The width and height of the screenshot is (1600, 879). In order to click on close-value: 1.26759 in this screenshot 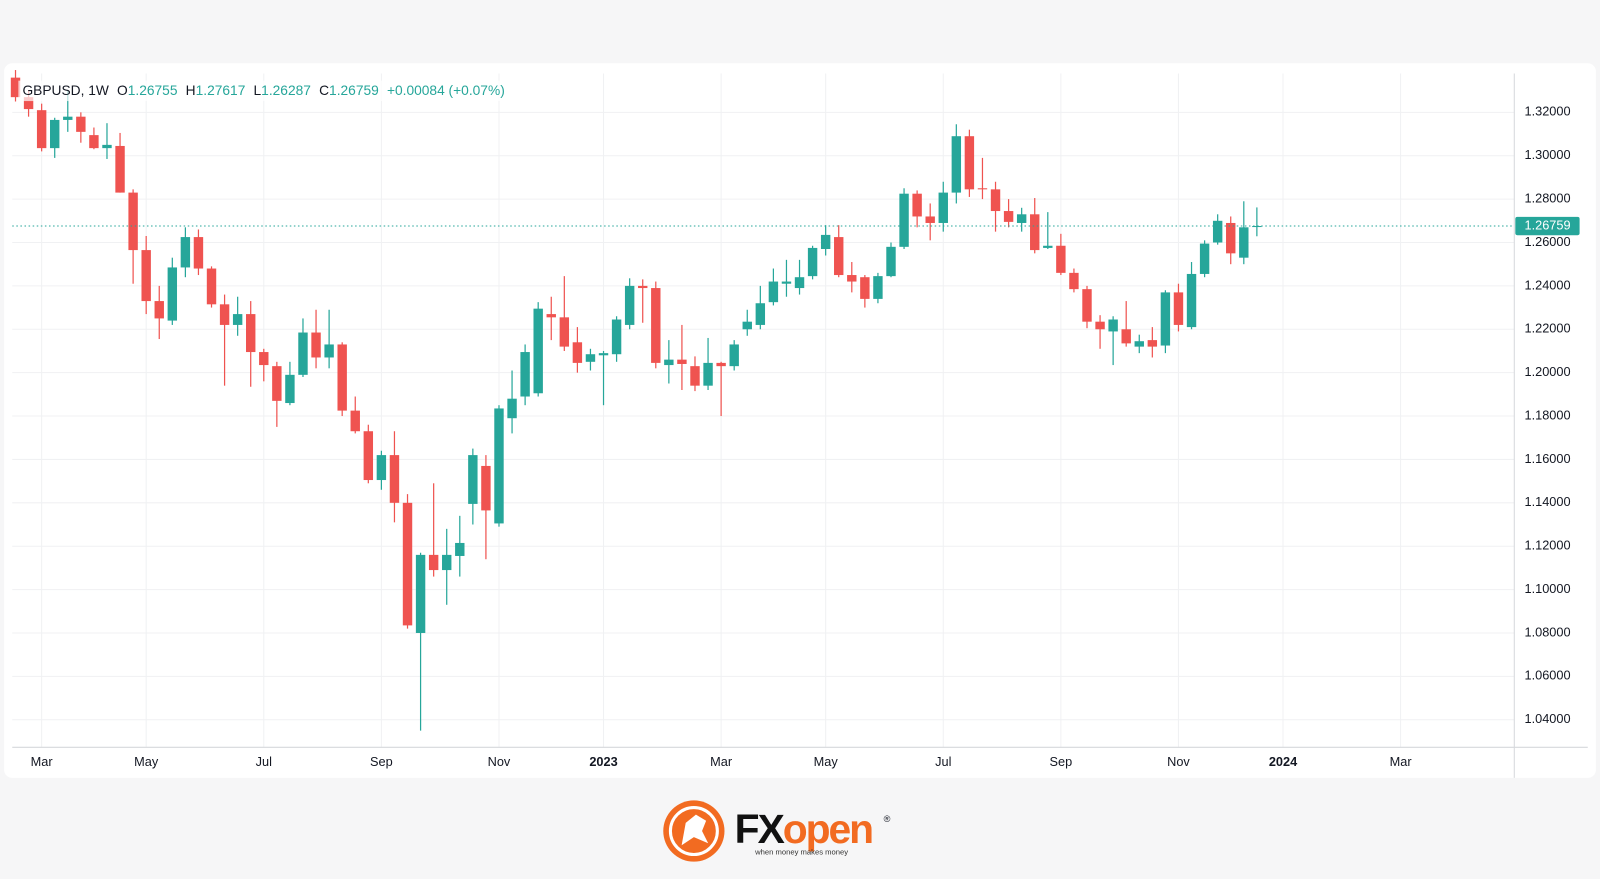, I will do `click(354, 89)`.